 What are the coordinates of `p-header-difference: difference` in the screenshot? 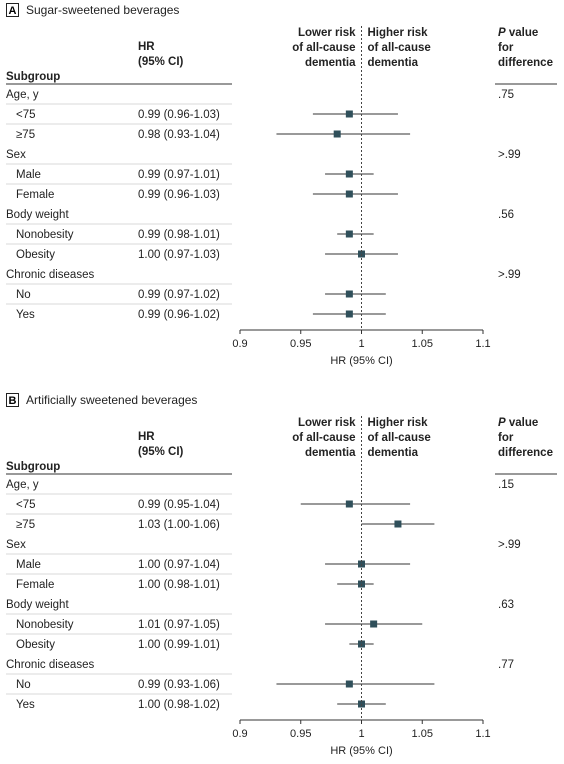 It's located at (525, 453).